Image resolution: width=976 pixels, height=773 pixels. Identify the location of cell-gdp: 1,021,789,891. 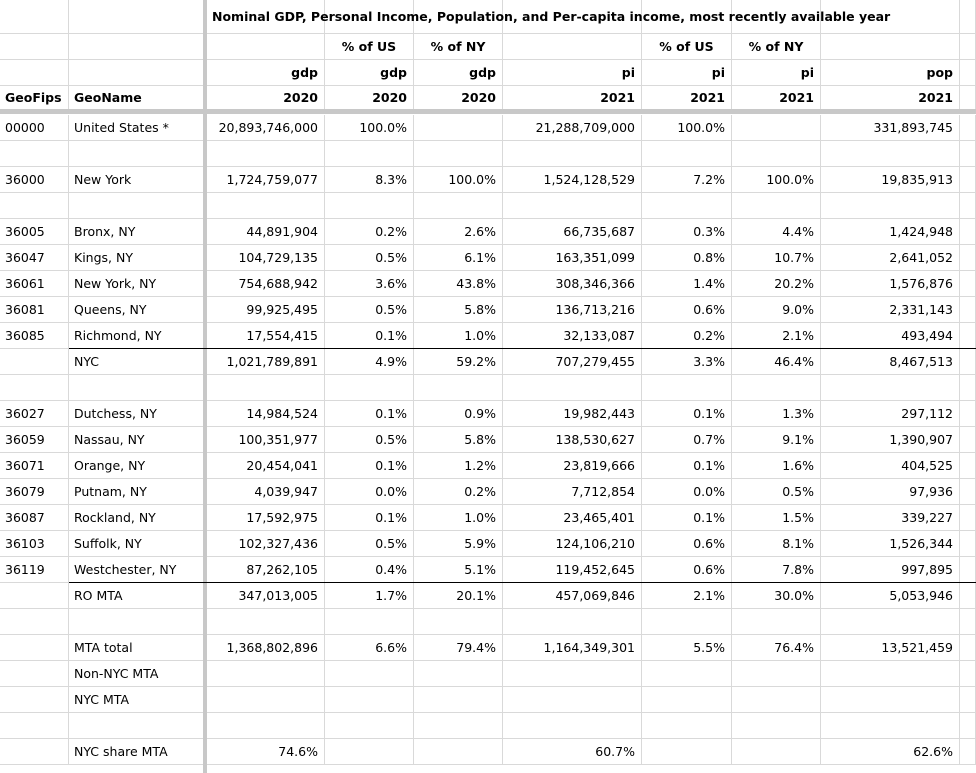
(265, 362).